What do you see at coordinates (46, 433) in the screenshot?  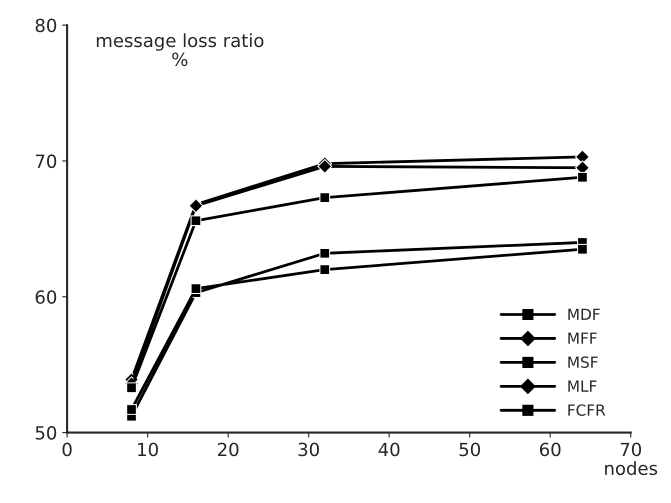 I see `y-tick-label: 50` at bounding box center [46, 433].